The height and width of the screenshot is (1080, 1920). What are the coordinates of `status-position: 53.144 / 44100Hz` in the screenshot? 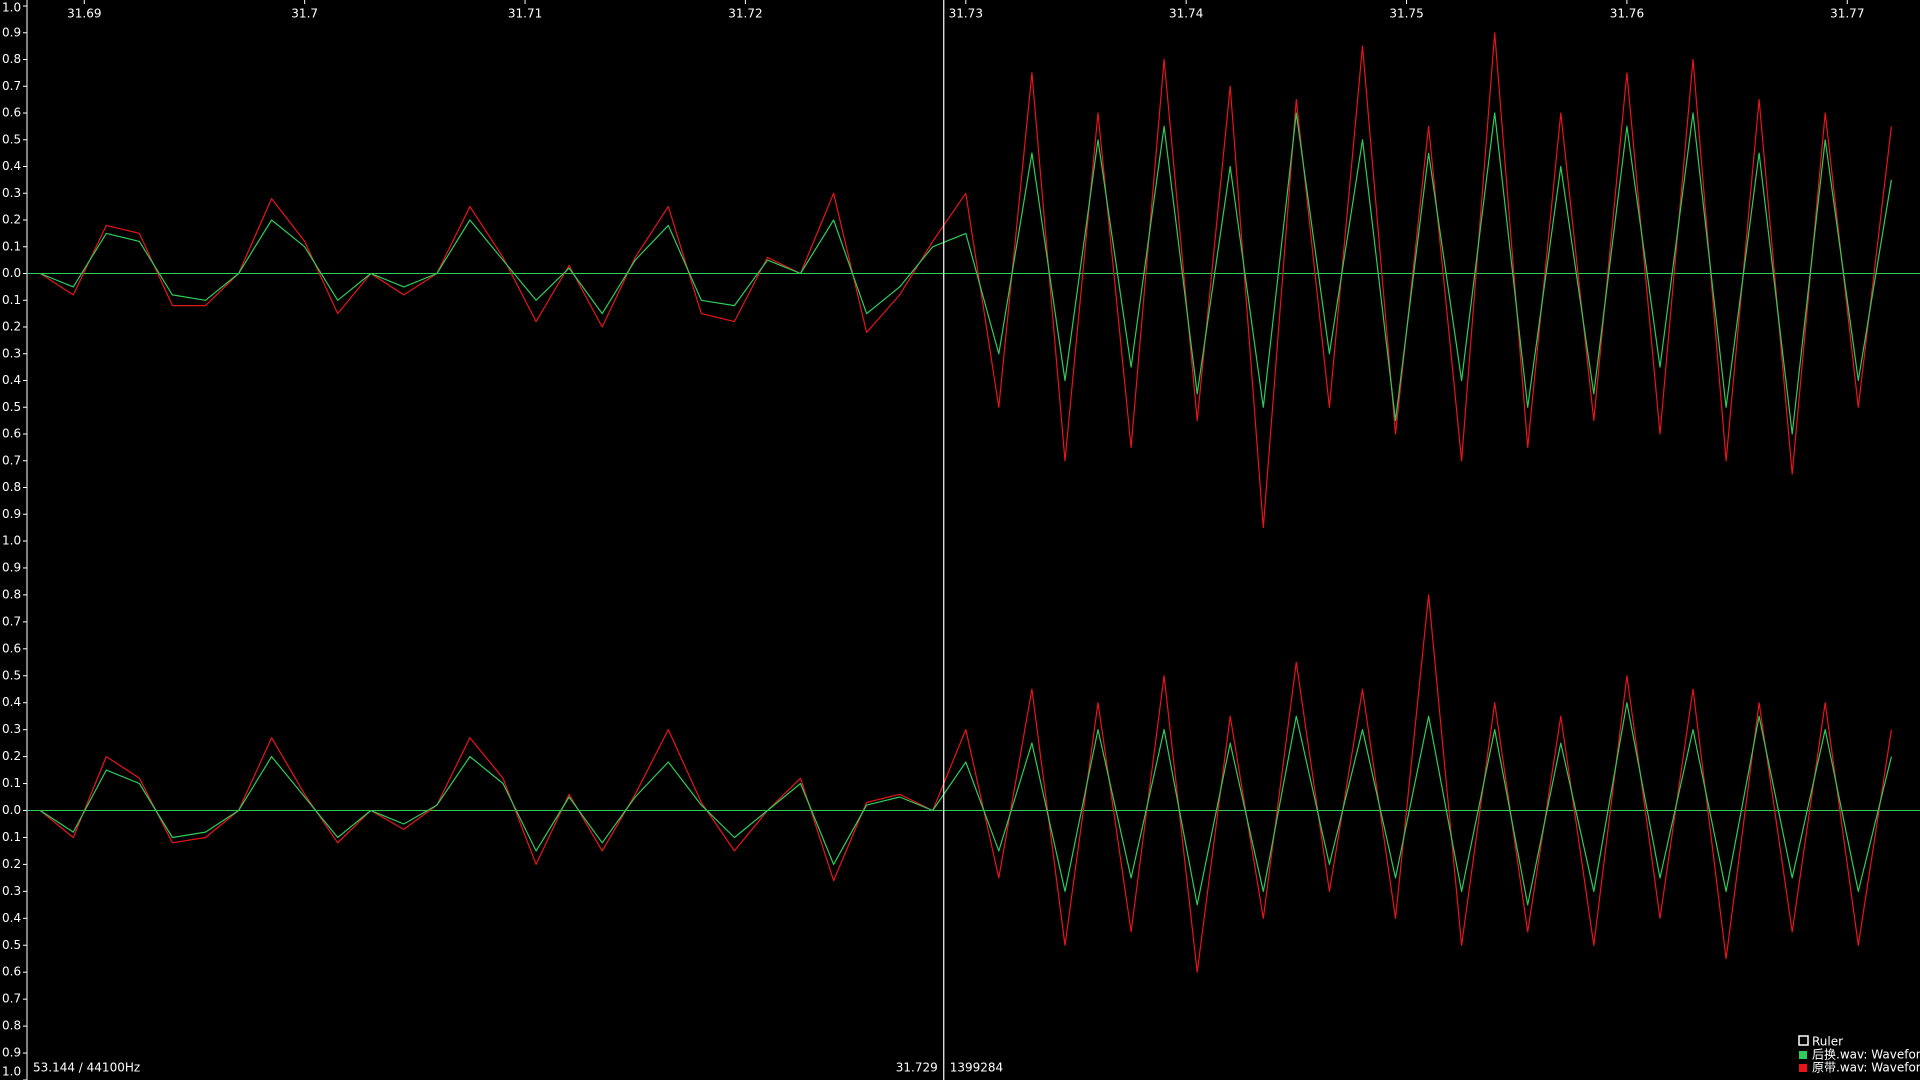 It's located at (86, 1068).